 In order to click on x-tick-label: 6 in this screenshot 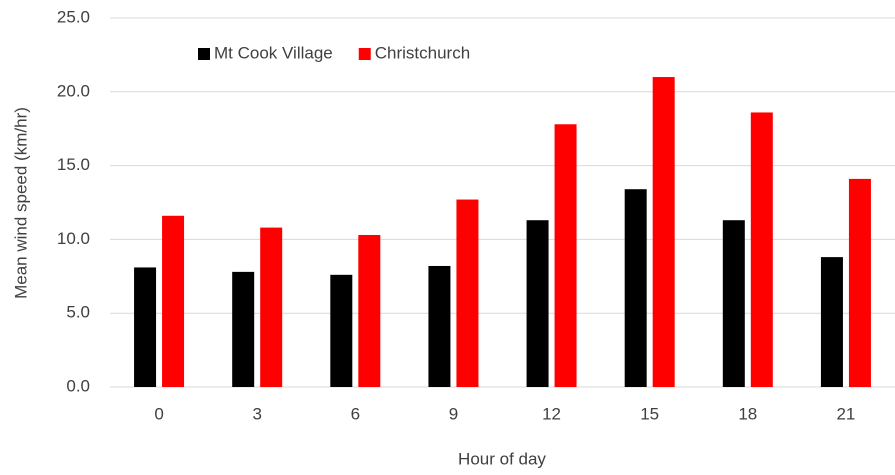, I will do `click(355, 413)`.